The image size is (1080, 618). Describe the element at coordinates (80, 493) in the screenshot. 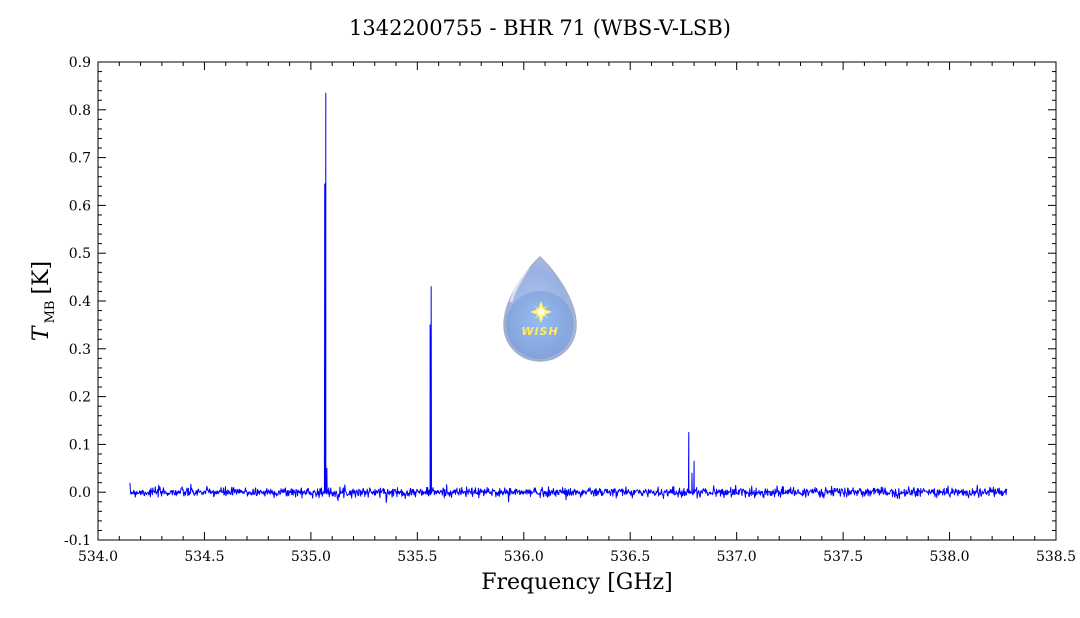

I see `y-tick-label: 0.0` at that location.